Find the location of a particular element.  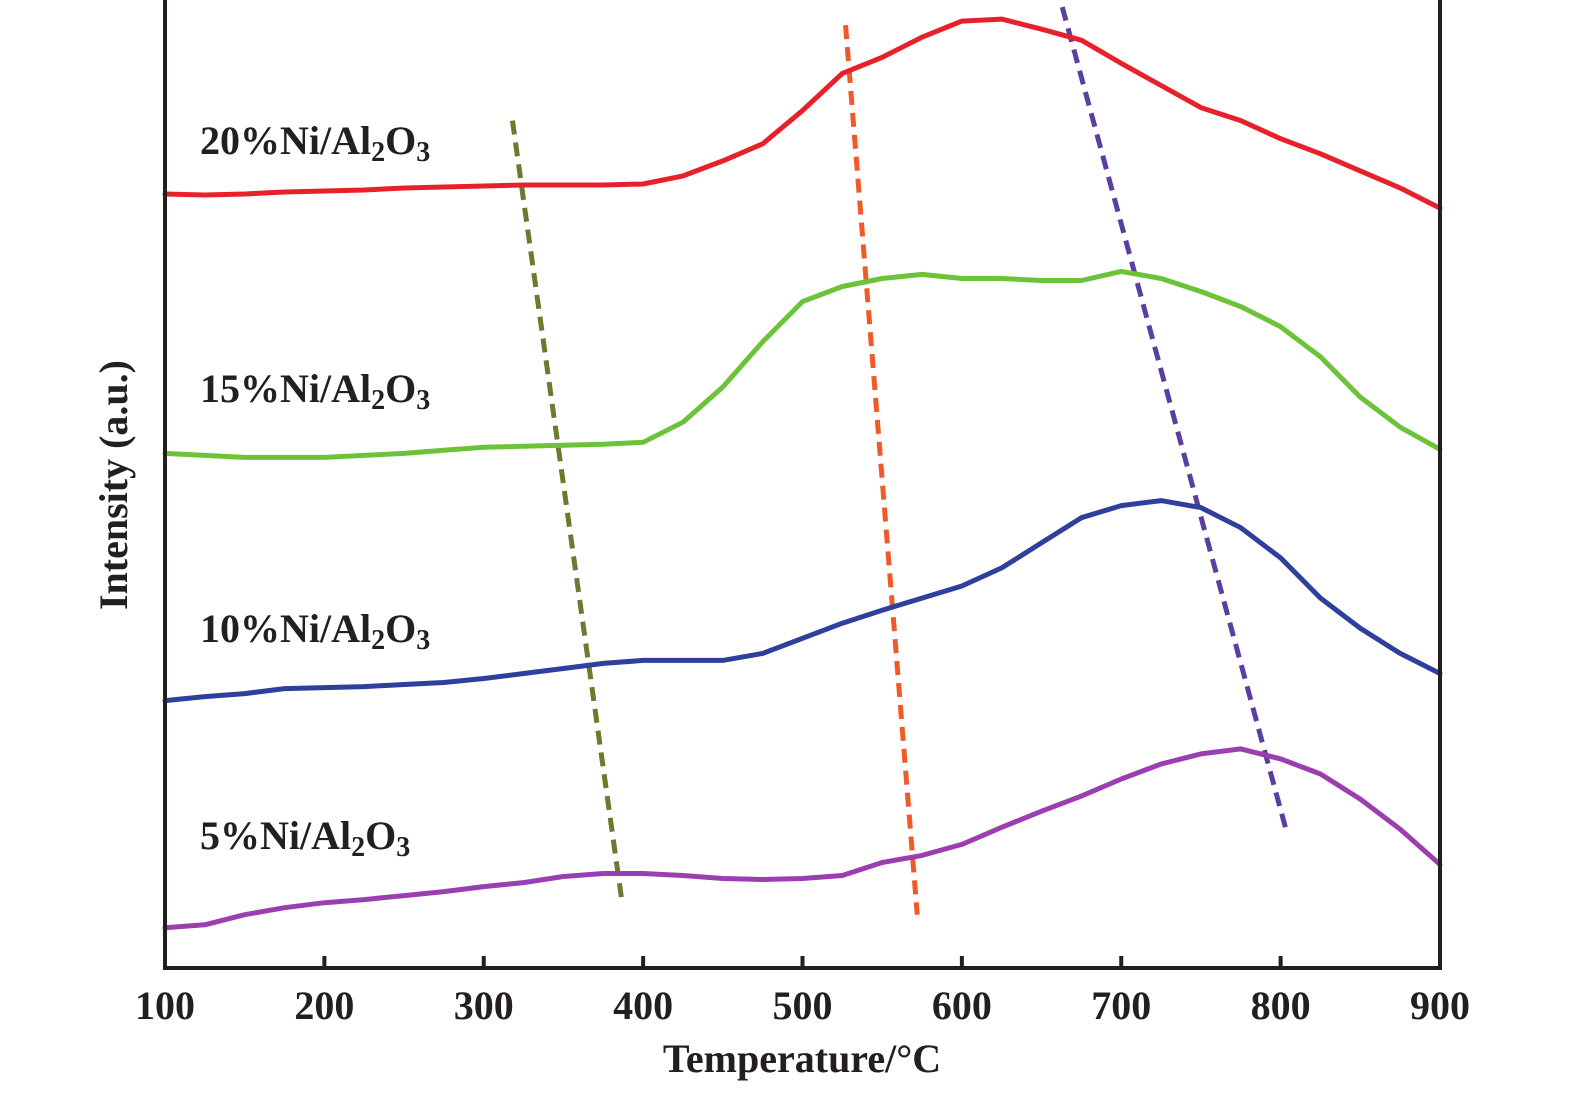

x-tick-label: 600 is located at coordinates (962, 1005).